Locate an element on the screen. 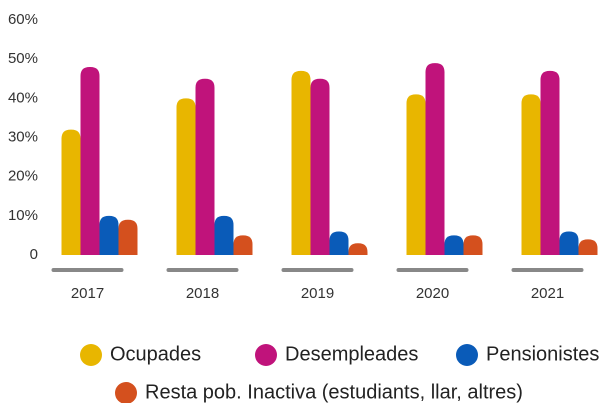 This screenshot has height=403, width=611. legend-label: Ocupades is located at coordinates (155, 354).